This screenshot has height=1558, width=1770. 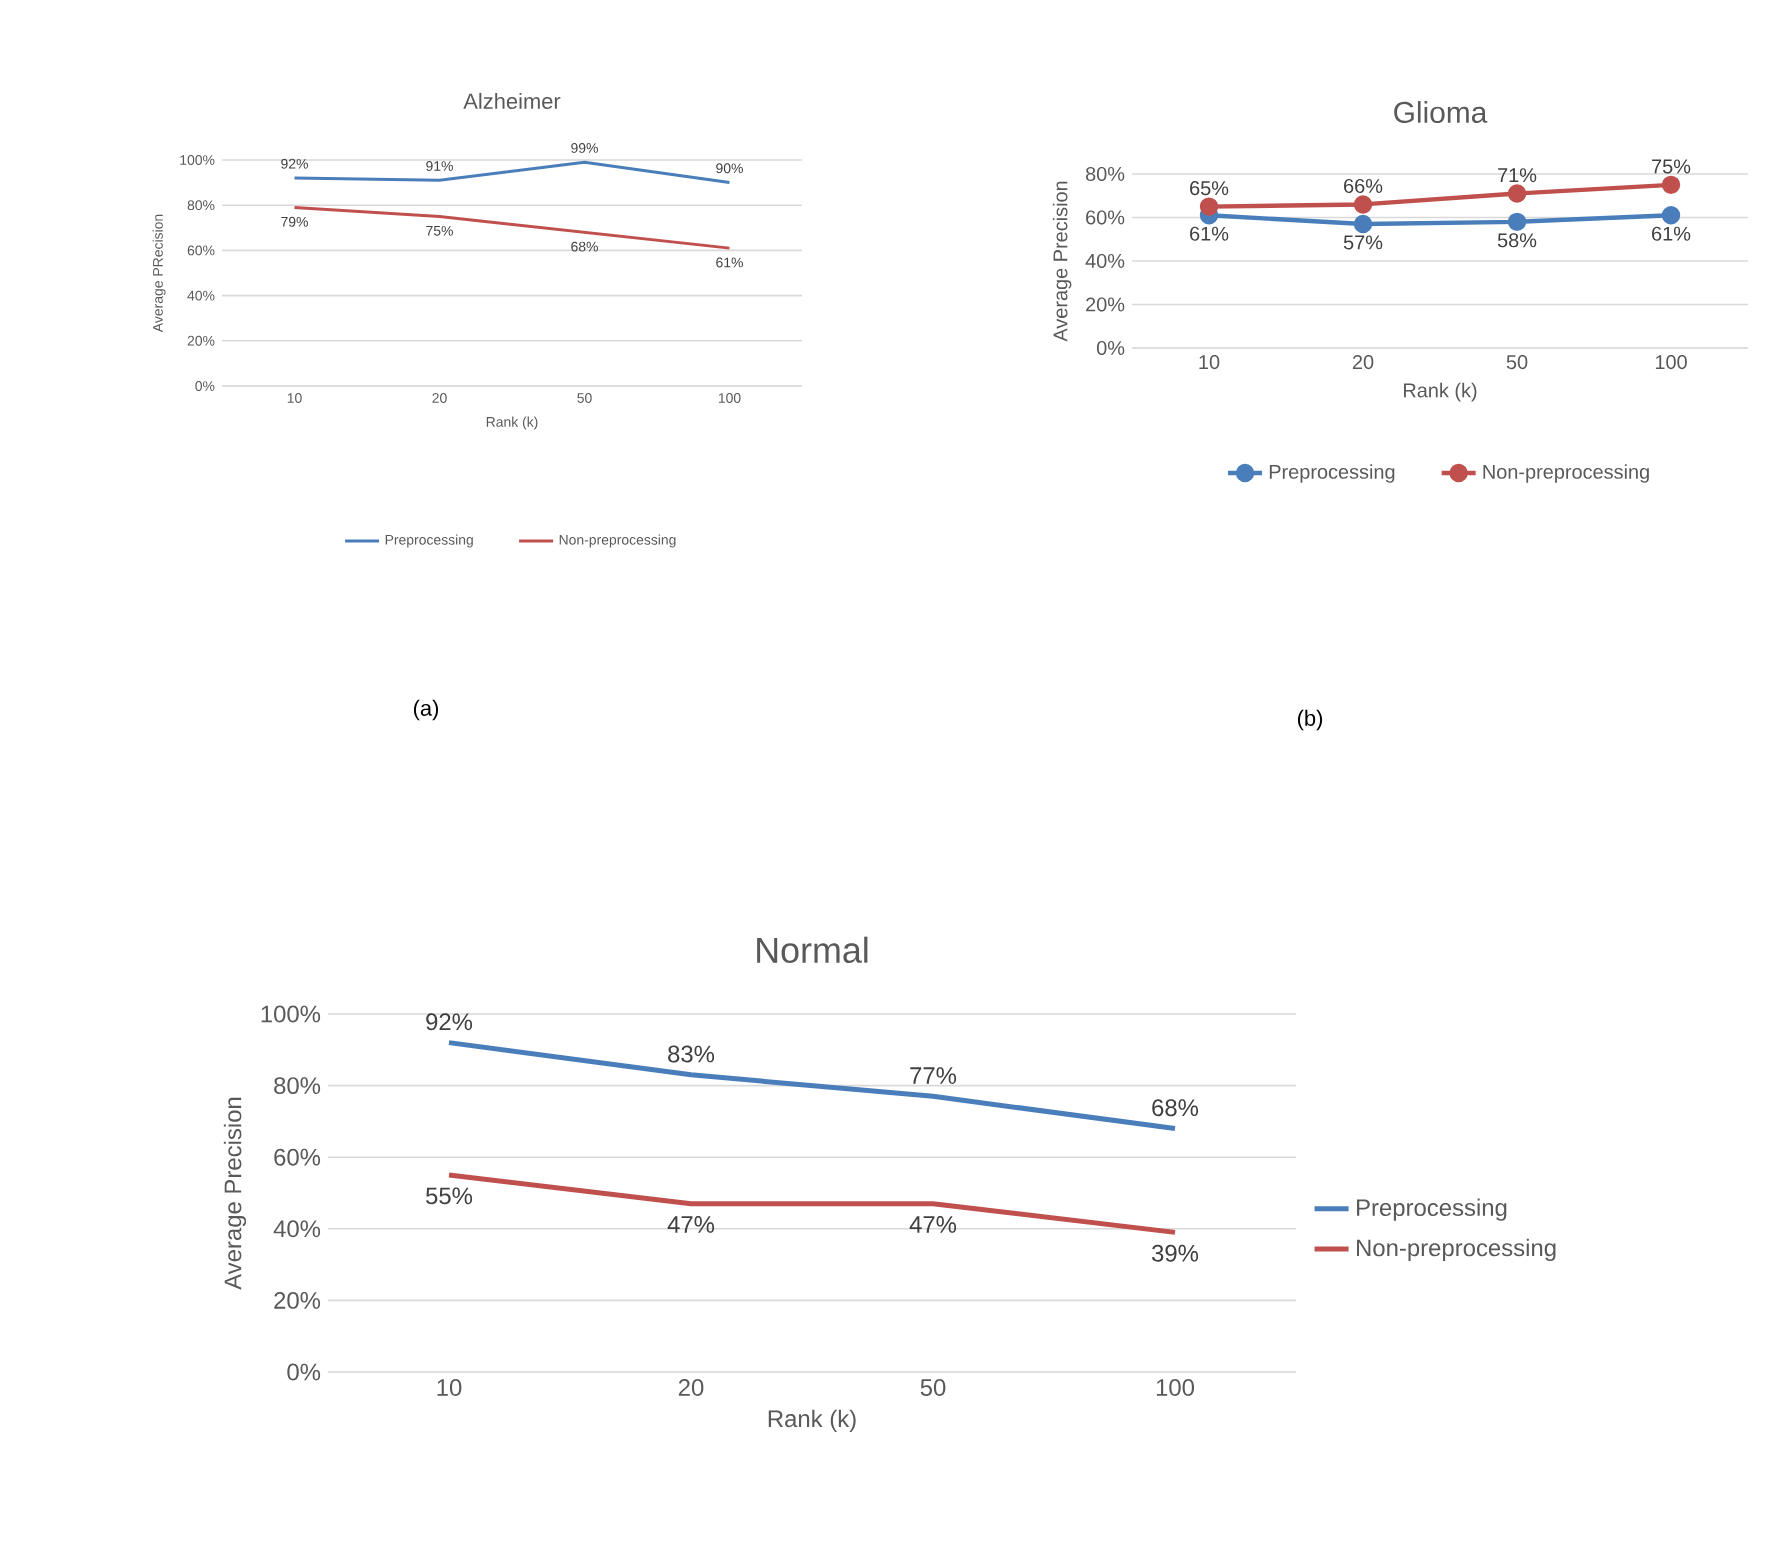 What do you see at coordinates (1363, 186) in the screenshot?
I see `data-label: 66%` at bounding box center [1363, 186].